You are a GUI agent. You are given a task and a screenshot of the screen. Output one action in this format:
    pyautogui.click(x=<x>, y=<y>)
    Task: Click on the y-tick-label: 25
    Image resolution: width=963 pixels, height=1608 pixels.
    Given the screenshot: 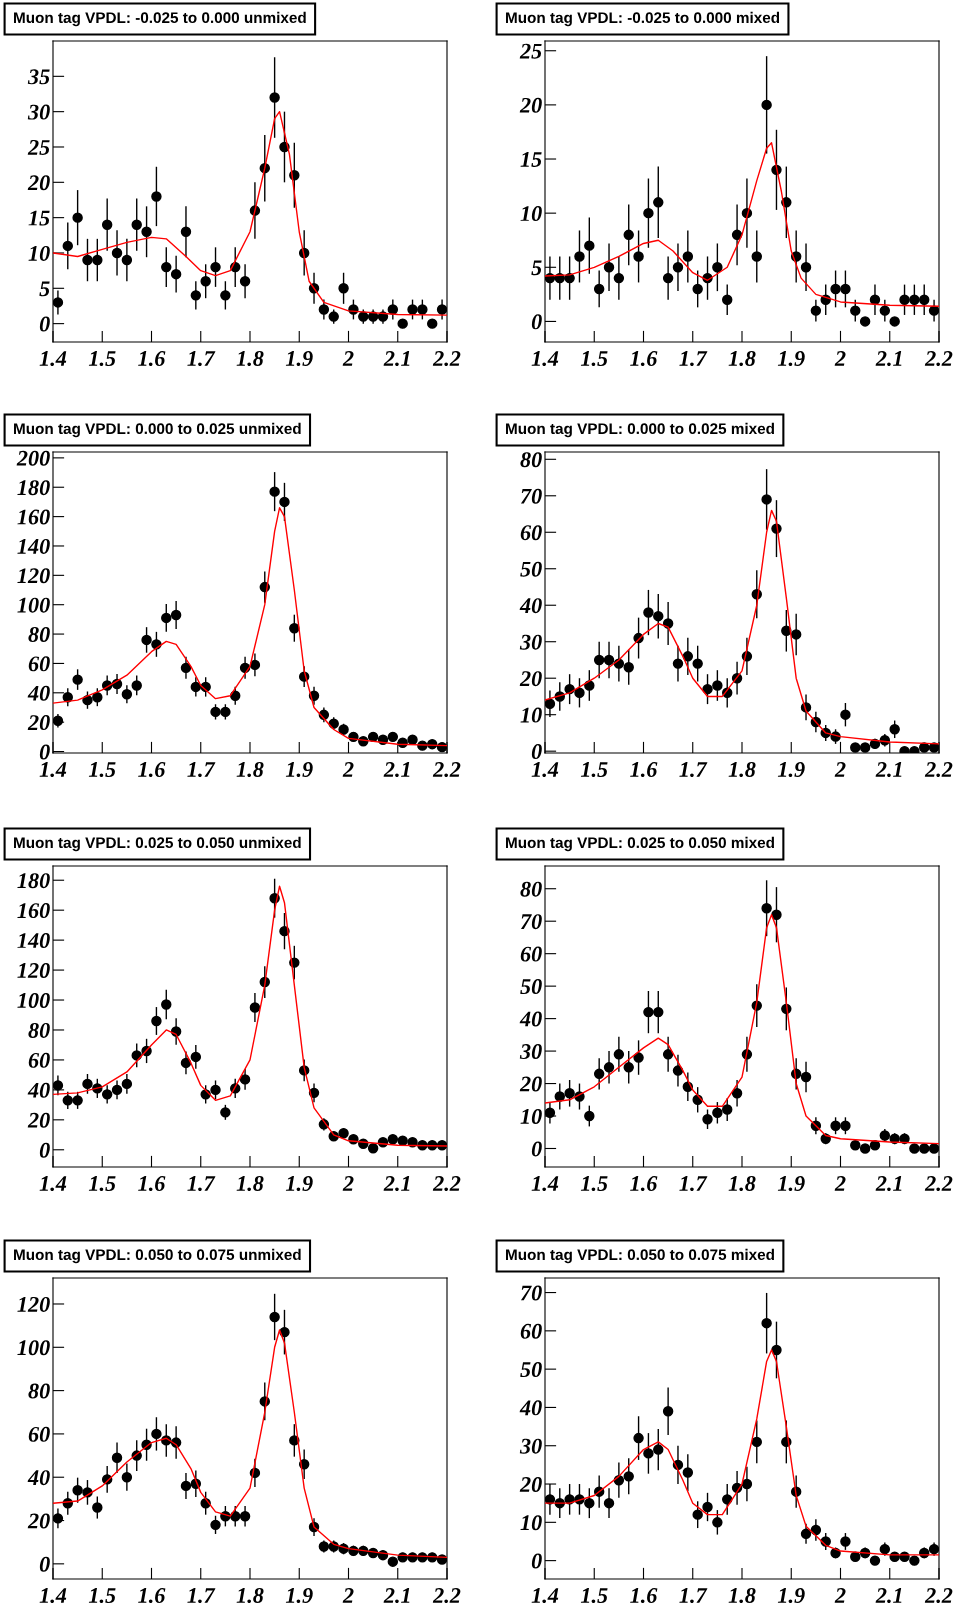 What is the action you would take?
    pyautogui.click(x=530, y=51)
    